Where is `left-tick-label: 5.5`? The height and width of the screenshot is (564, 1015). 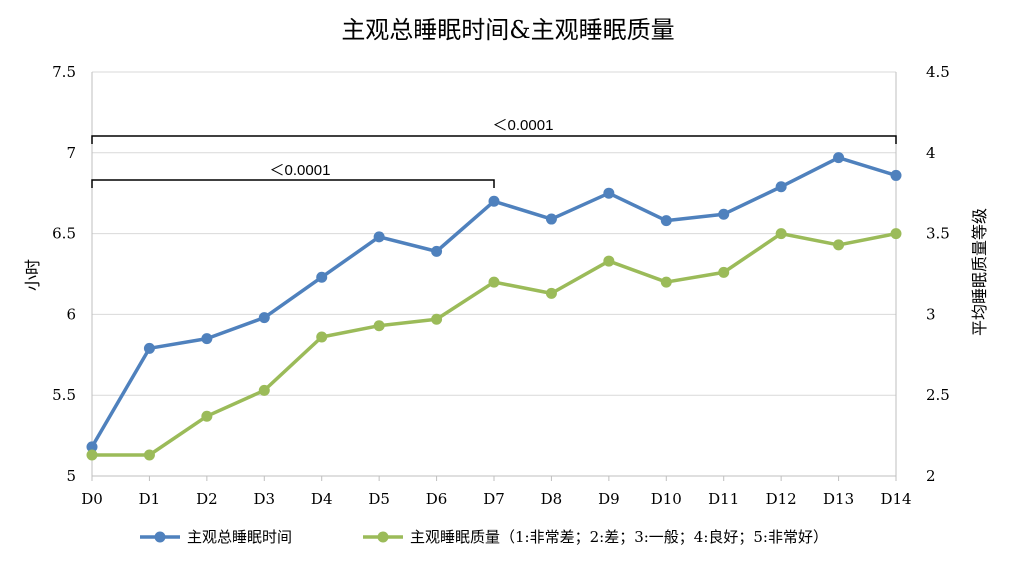 left-tick-label: 5.5 is located at coordinates (64, 395).